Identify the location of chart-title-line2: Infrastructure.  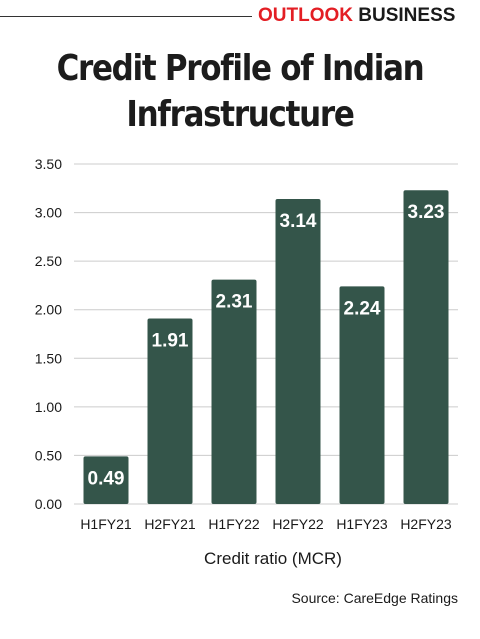
(240, 114).